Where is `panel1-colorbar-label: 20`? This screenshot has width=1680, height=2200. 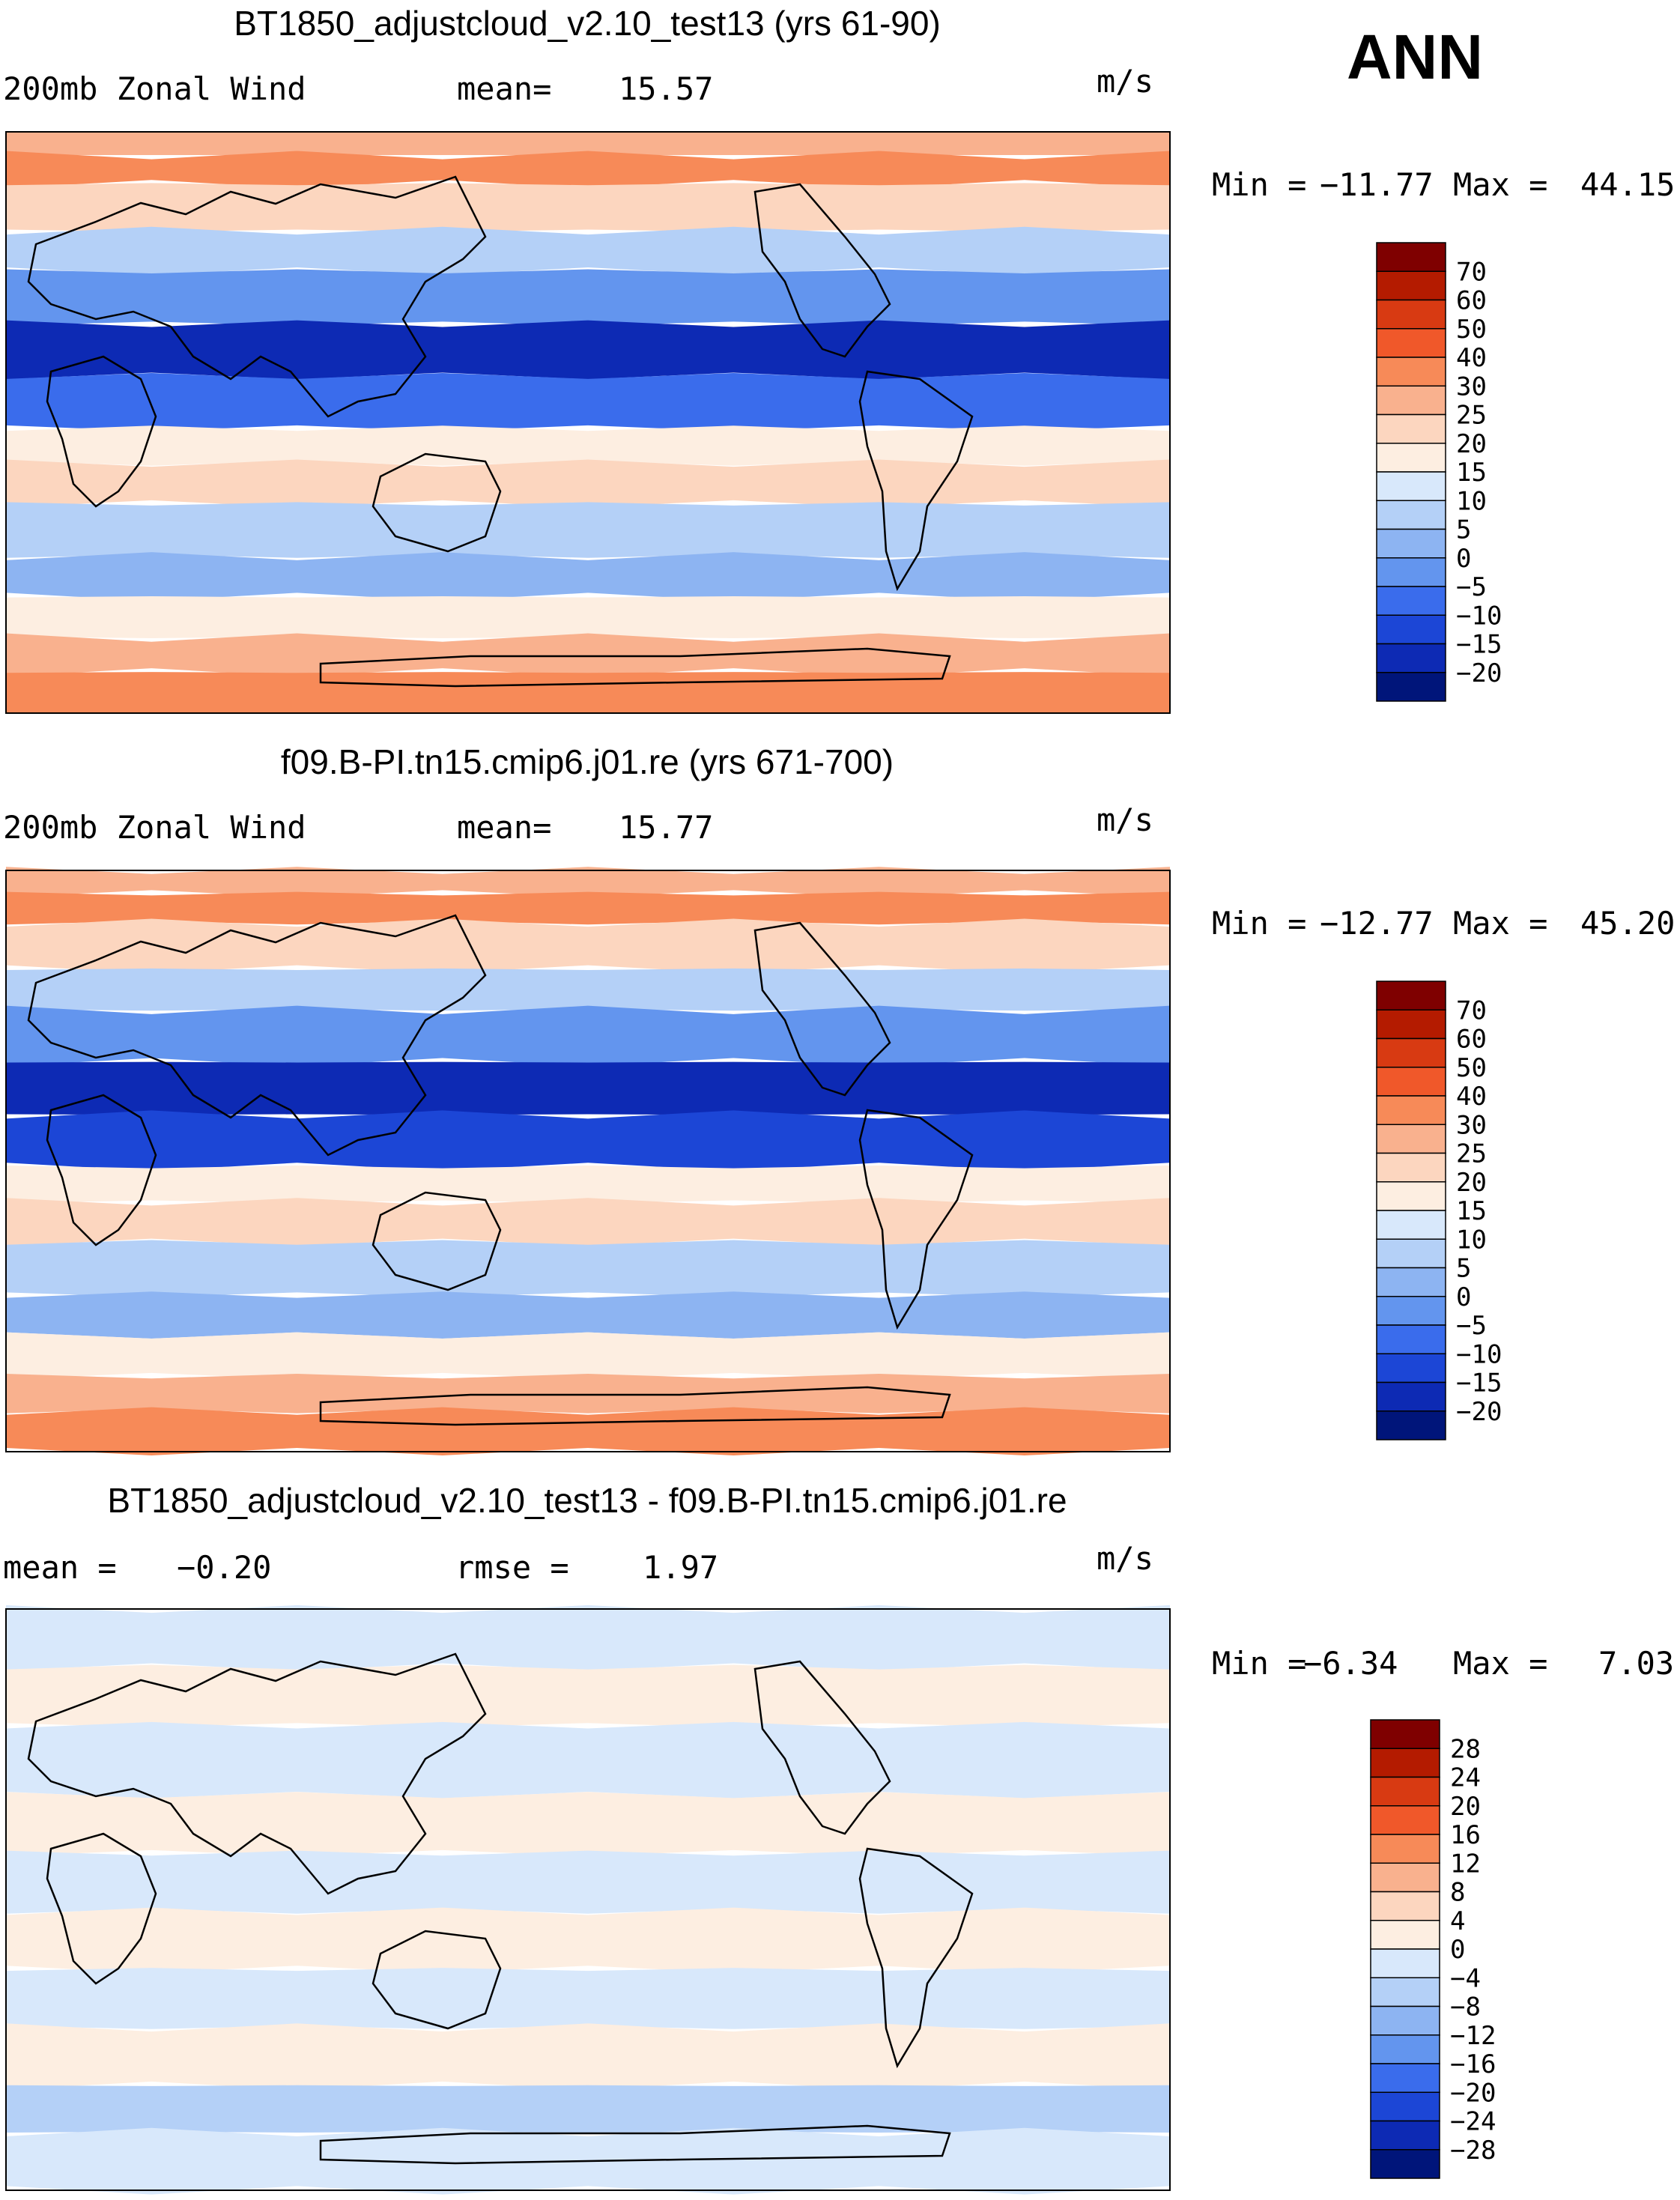 panel1-colorbar-label: 20 is located at coordinates (1471, 444).